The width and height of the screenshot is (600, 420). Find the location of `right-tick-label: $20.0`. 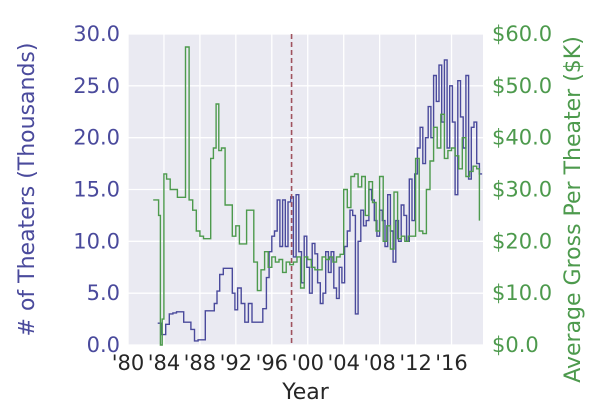

right-tick-label: $20.0 is located at coordinates (522, 241).